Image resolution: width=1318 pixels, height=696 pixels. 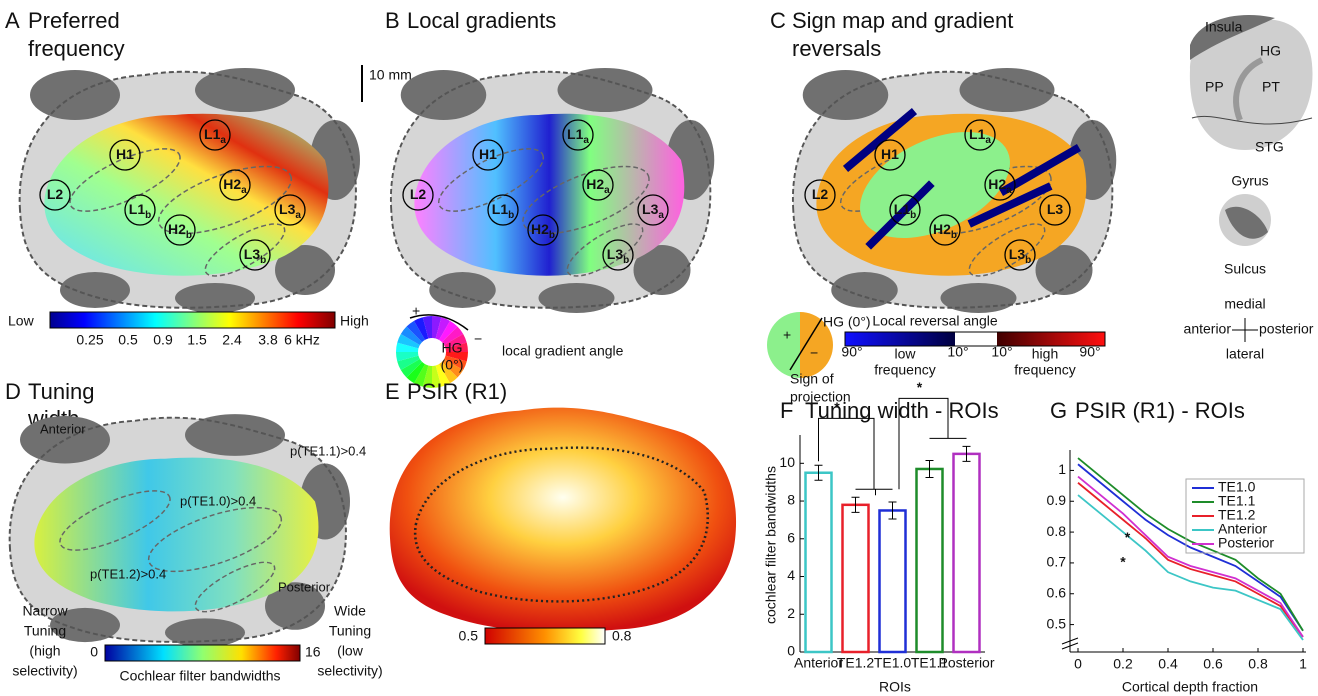 What do you see at coordinates (791, 500) in the screenshot?
I see `y-tick-label: 8` at bounding box center [791, 500].